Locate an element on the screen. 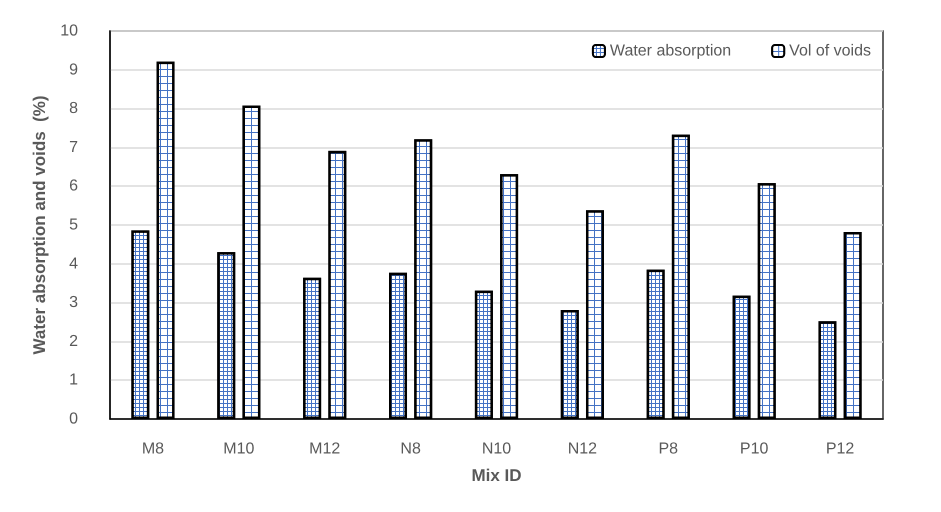  y-tick-label: 0 is located at coordinates (73, 419).